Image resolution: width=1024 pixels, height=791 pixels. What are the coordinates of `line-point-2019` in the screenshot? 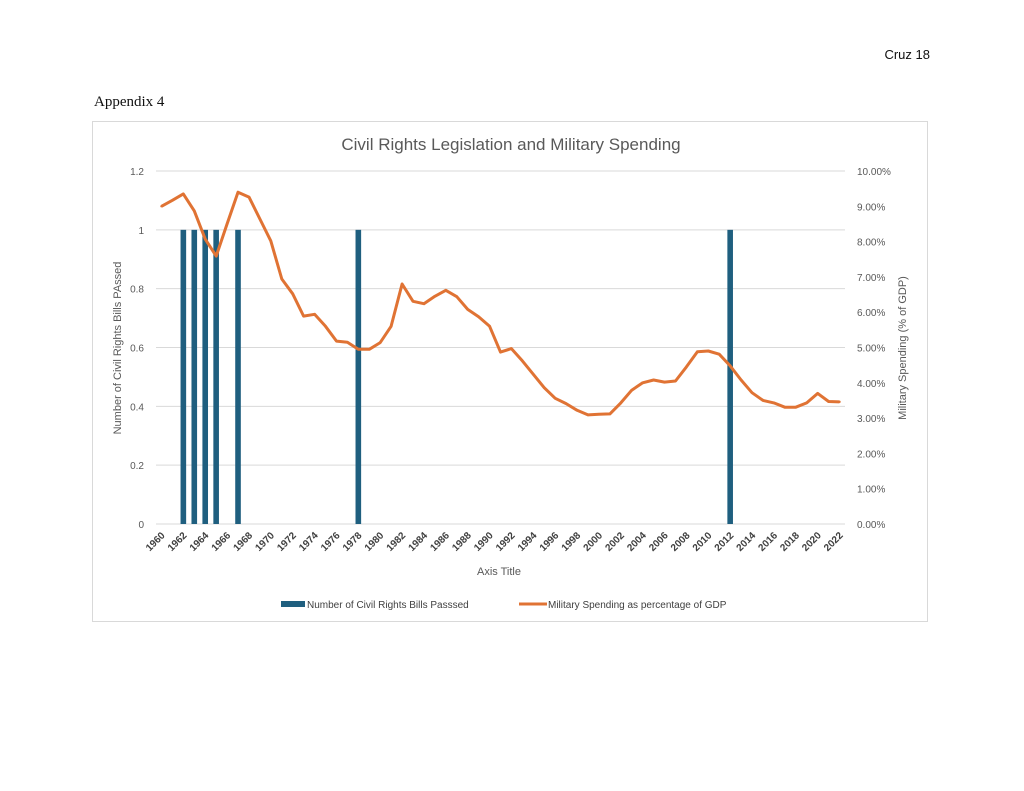 It's located at (806, 403).